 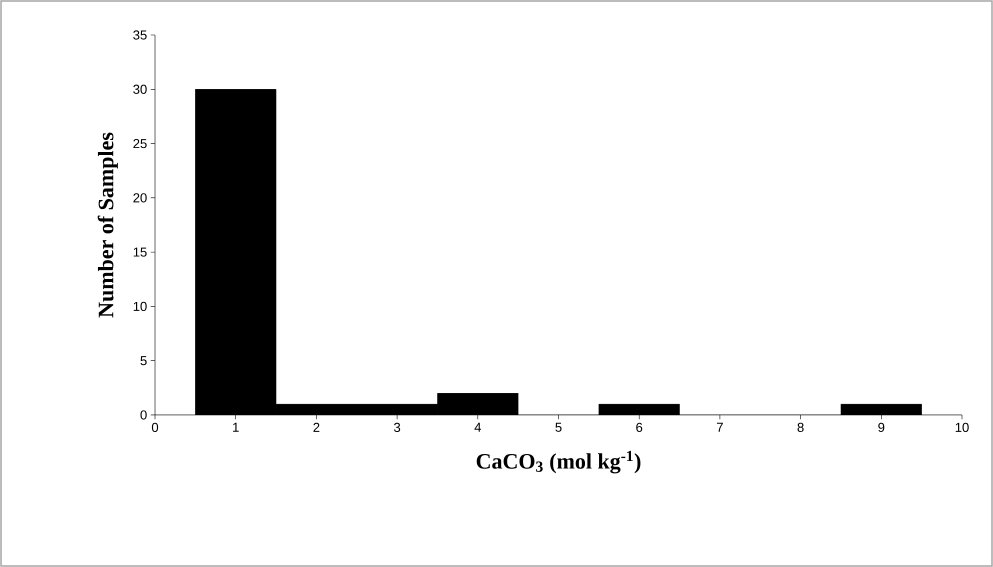 I want to click on y-tick-label: 30, so click(x=140, y=89).